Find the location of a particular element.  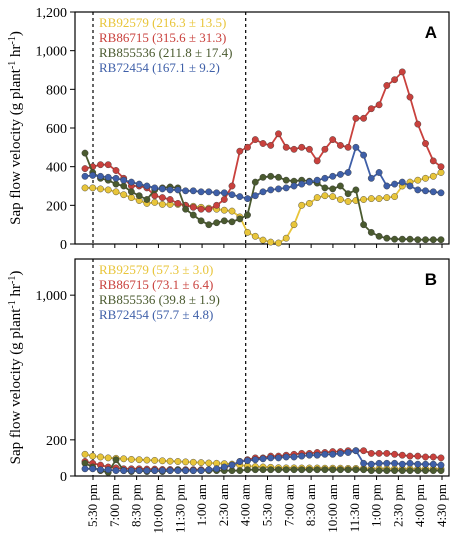

series-RB72454 is located at coordinates (263, 173).